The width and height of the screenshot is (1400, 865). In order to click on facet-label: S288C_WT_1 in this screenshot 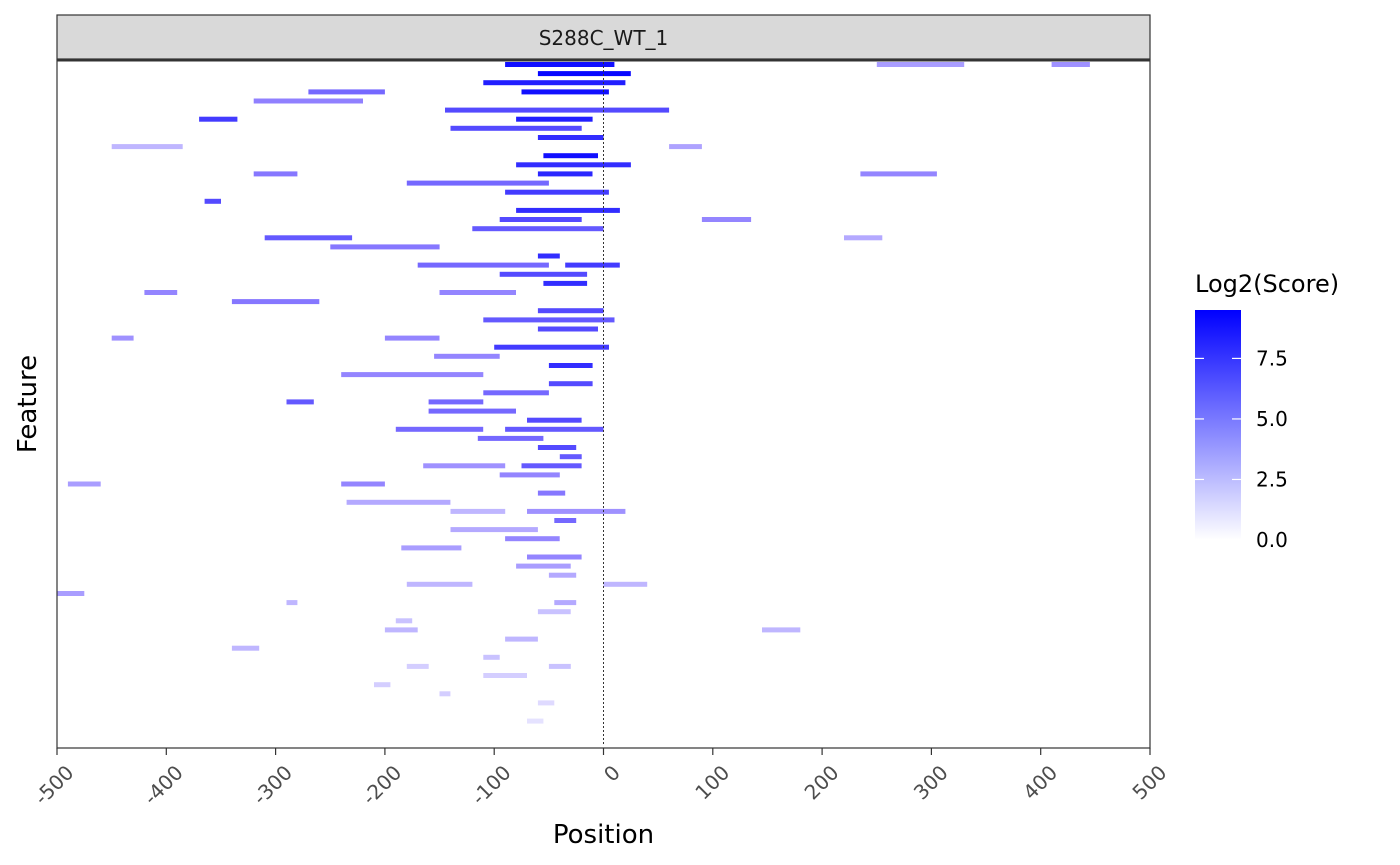, I will do `click(604, 38)`.